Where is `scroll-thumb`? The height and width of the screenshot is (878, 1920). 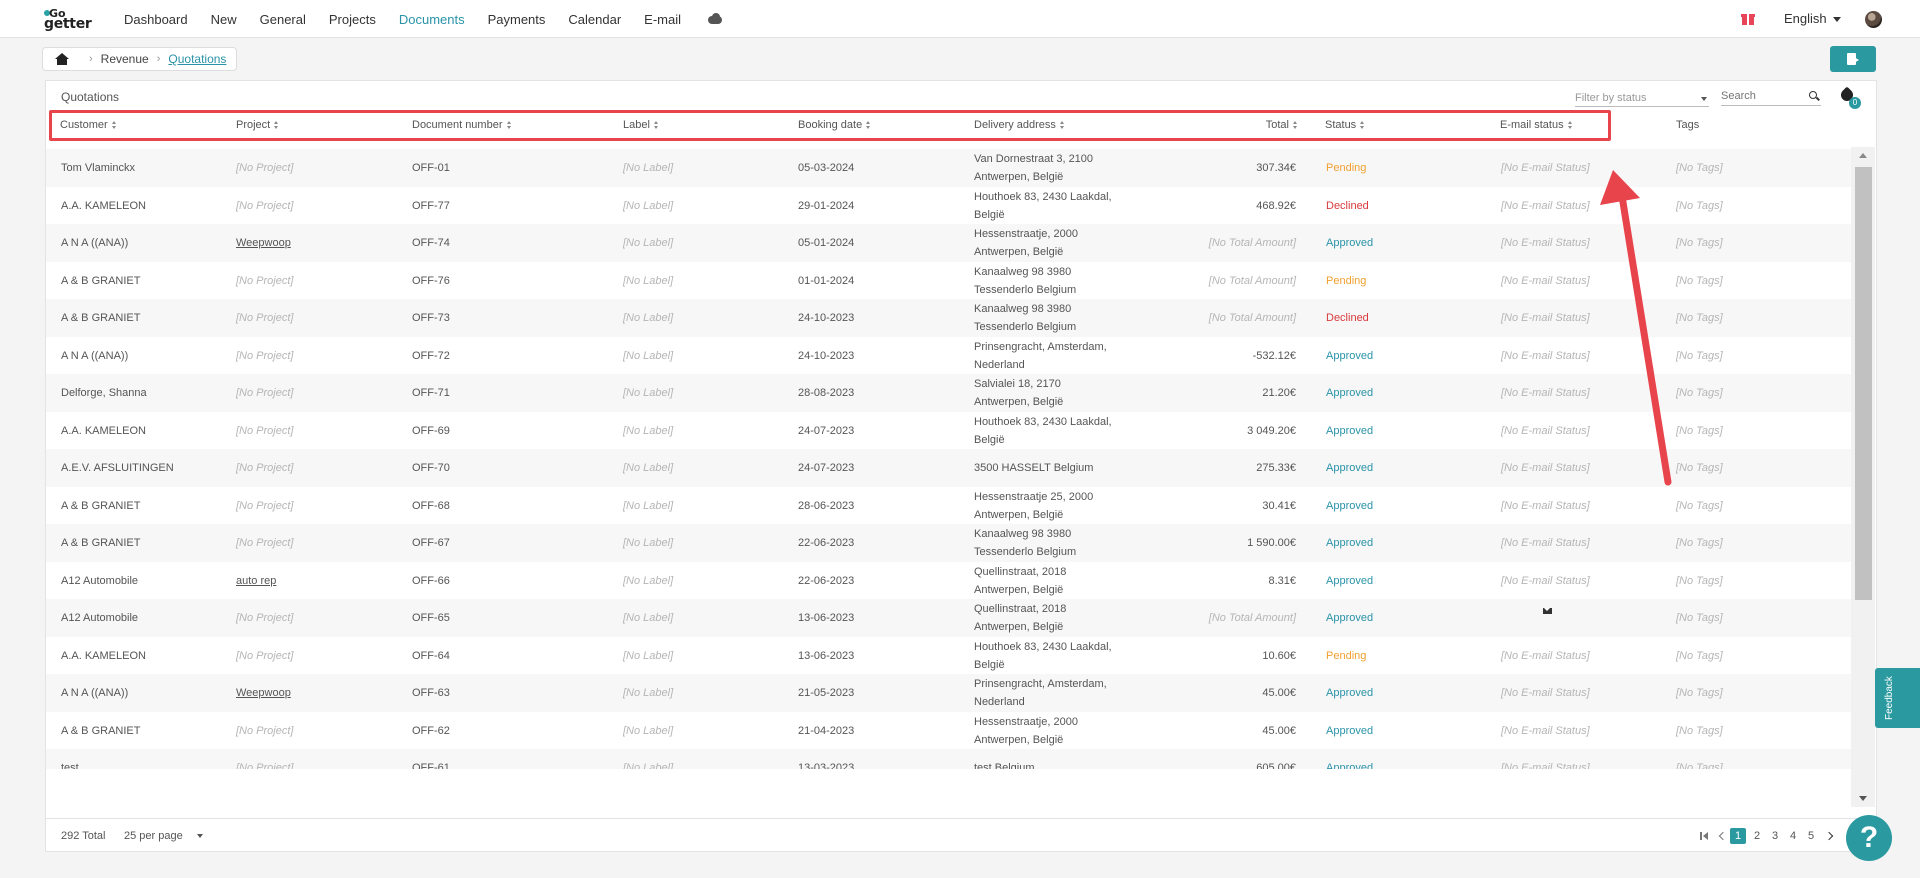 scroll-thumb is located at coordinates (1863, 383).